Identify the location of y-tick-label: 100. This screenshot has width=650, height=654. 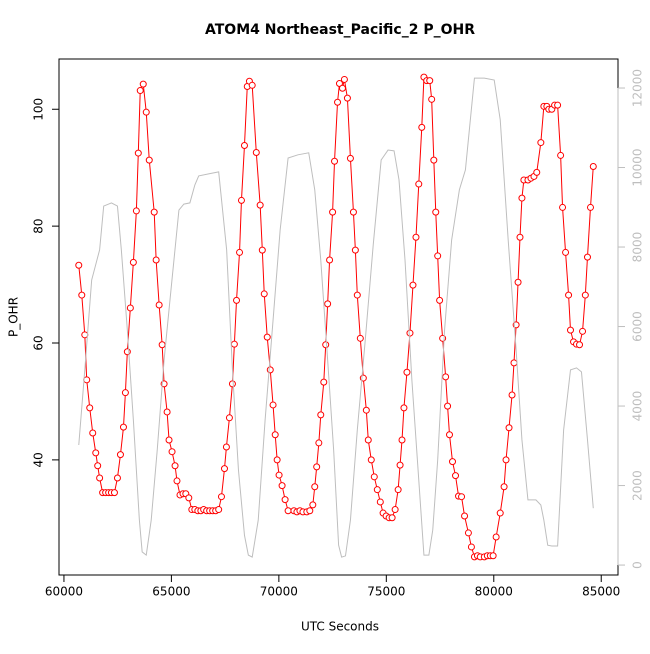
(39, 109).